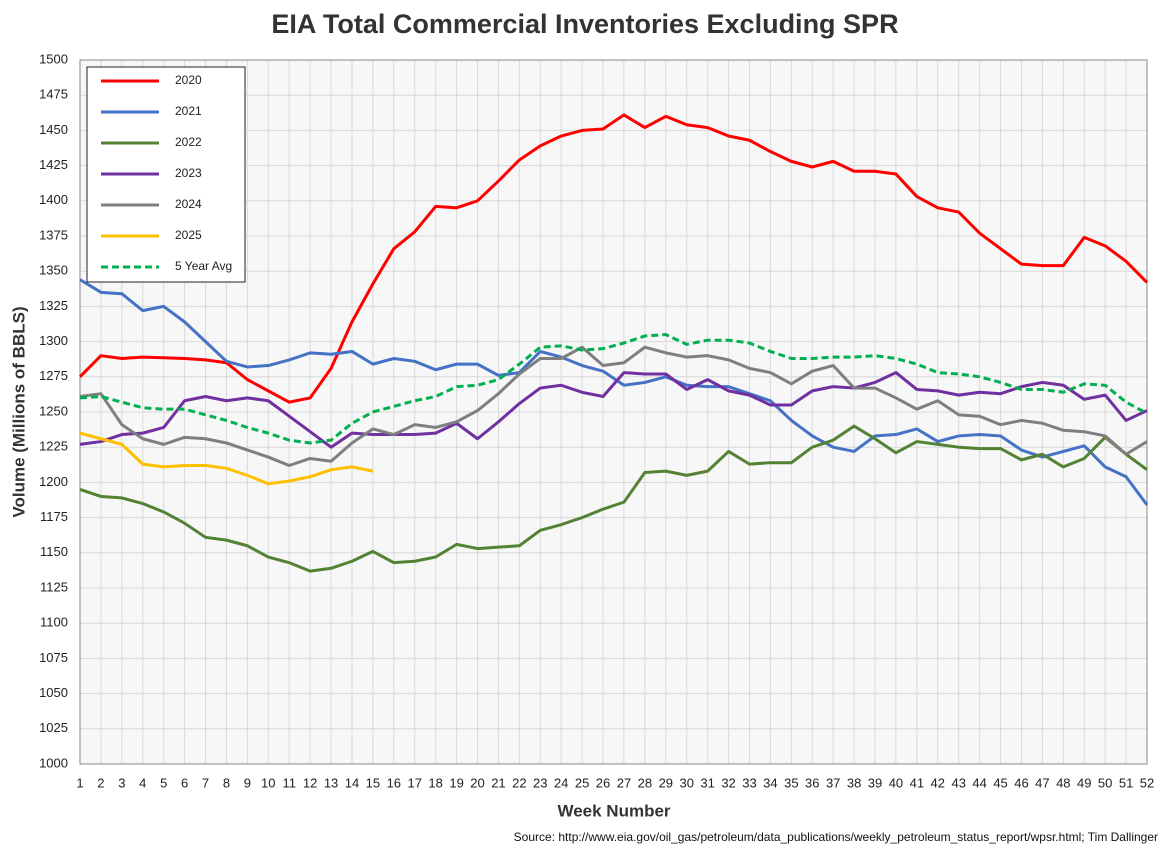 The height and width of the screenshot is (851, 1176). I want to click on x-tick-label: 13, so click(331, 782).